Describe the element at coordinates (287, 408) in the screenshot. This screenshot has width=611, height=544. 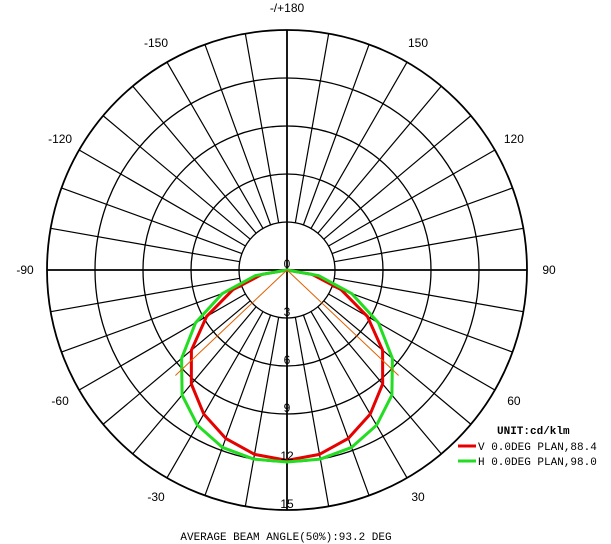
I see `radial-tick-label: 9` at that location.